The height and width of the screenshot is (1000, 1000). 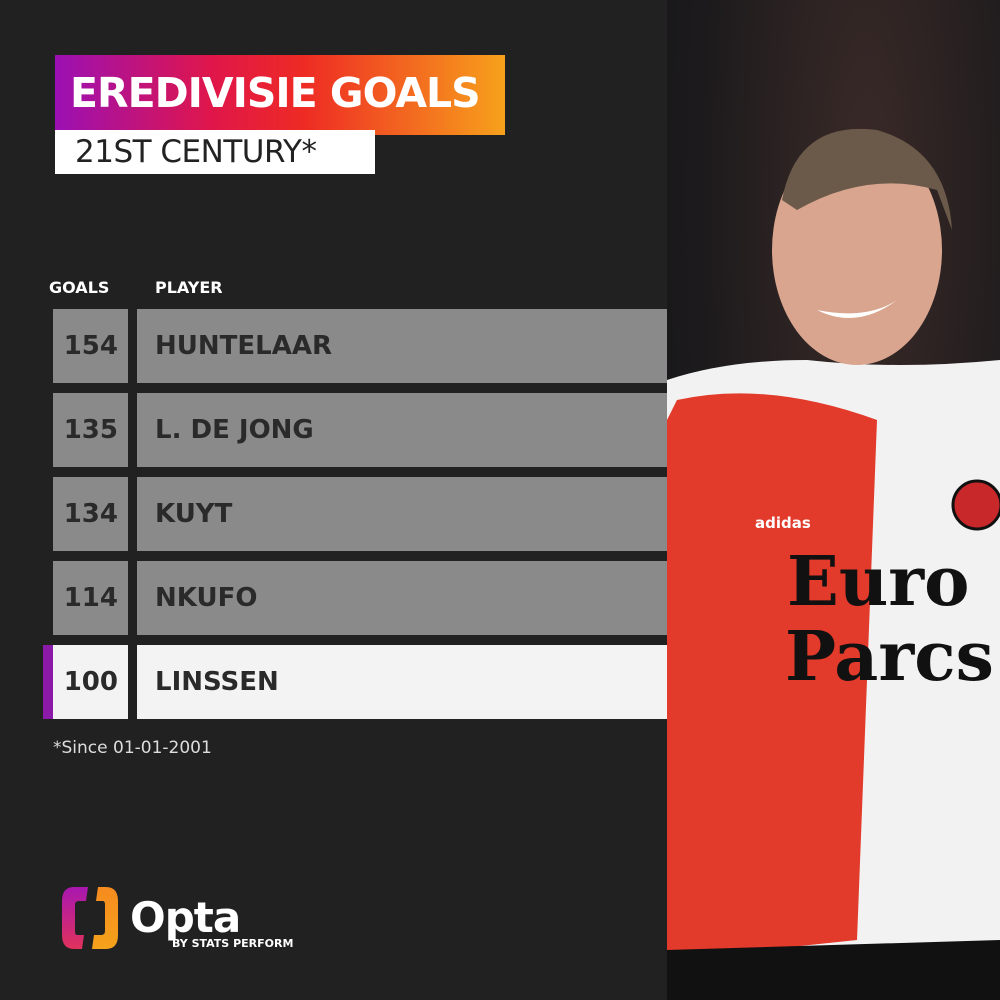 I want to click on page-title: EREDIVISIE GOALS, so click(x=275, y=93).